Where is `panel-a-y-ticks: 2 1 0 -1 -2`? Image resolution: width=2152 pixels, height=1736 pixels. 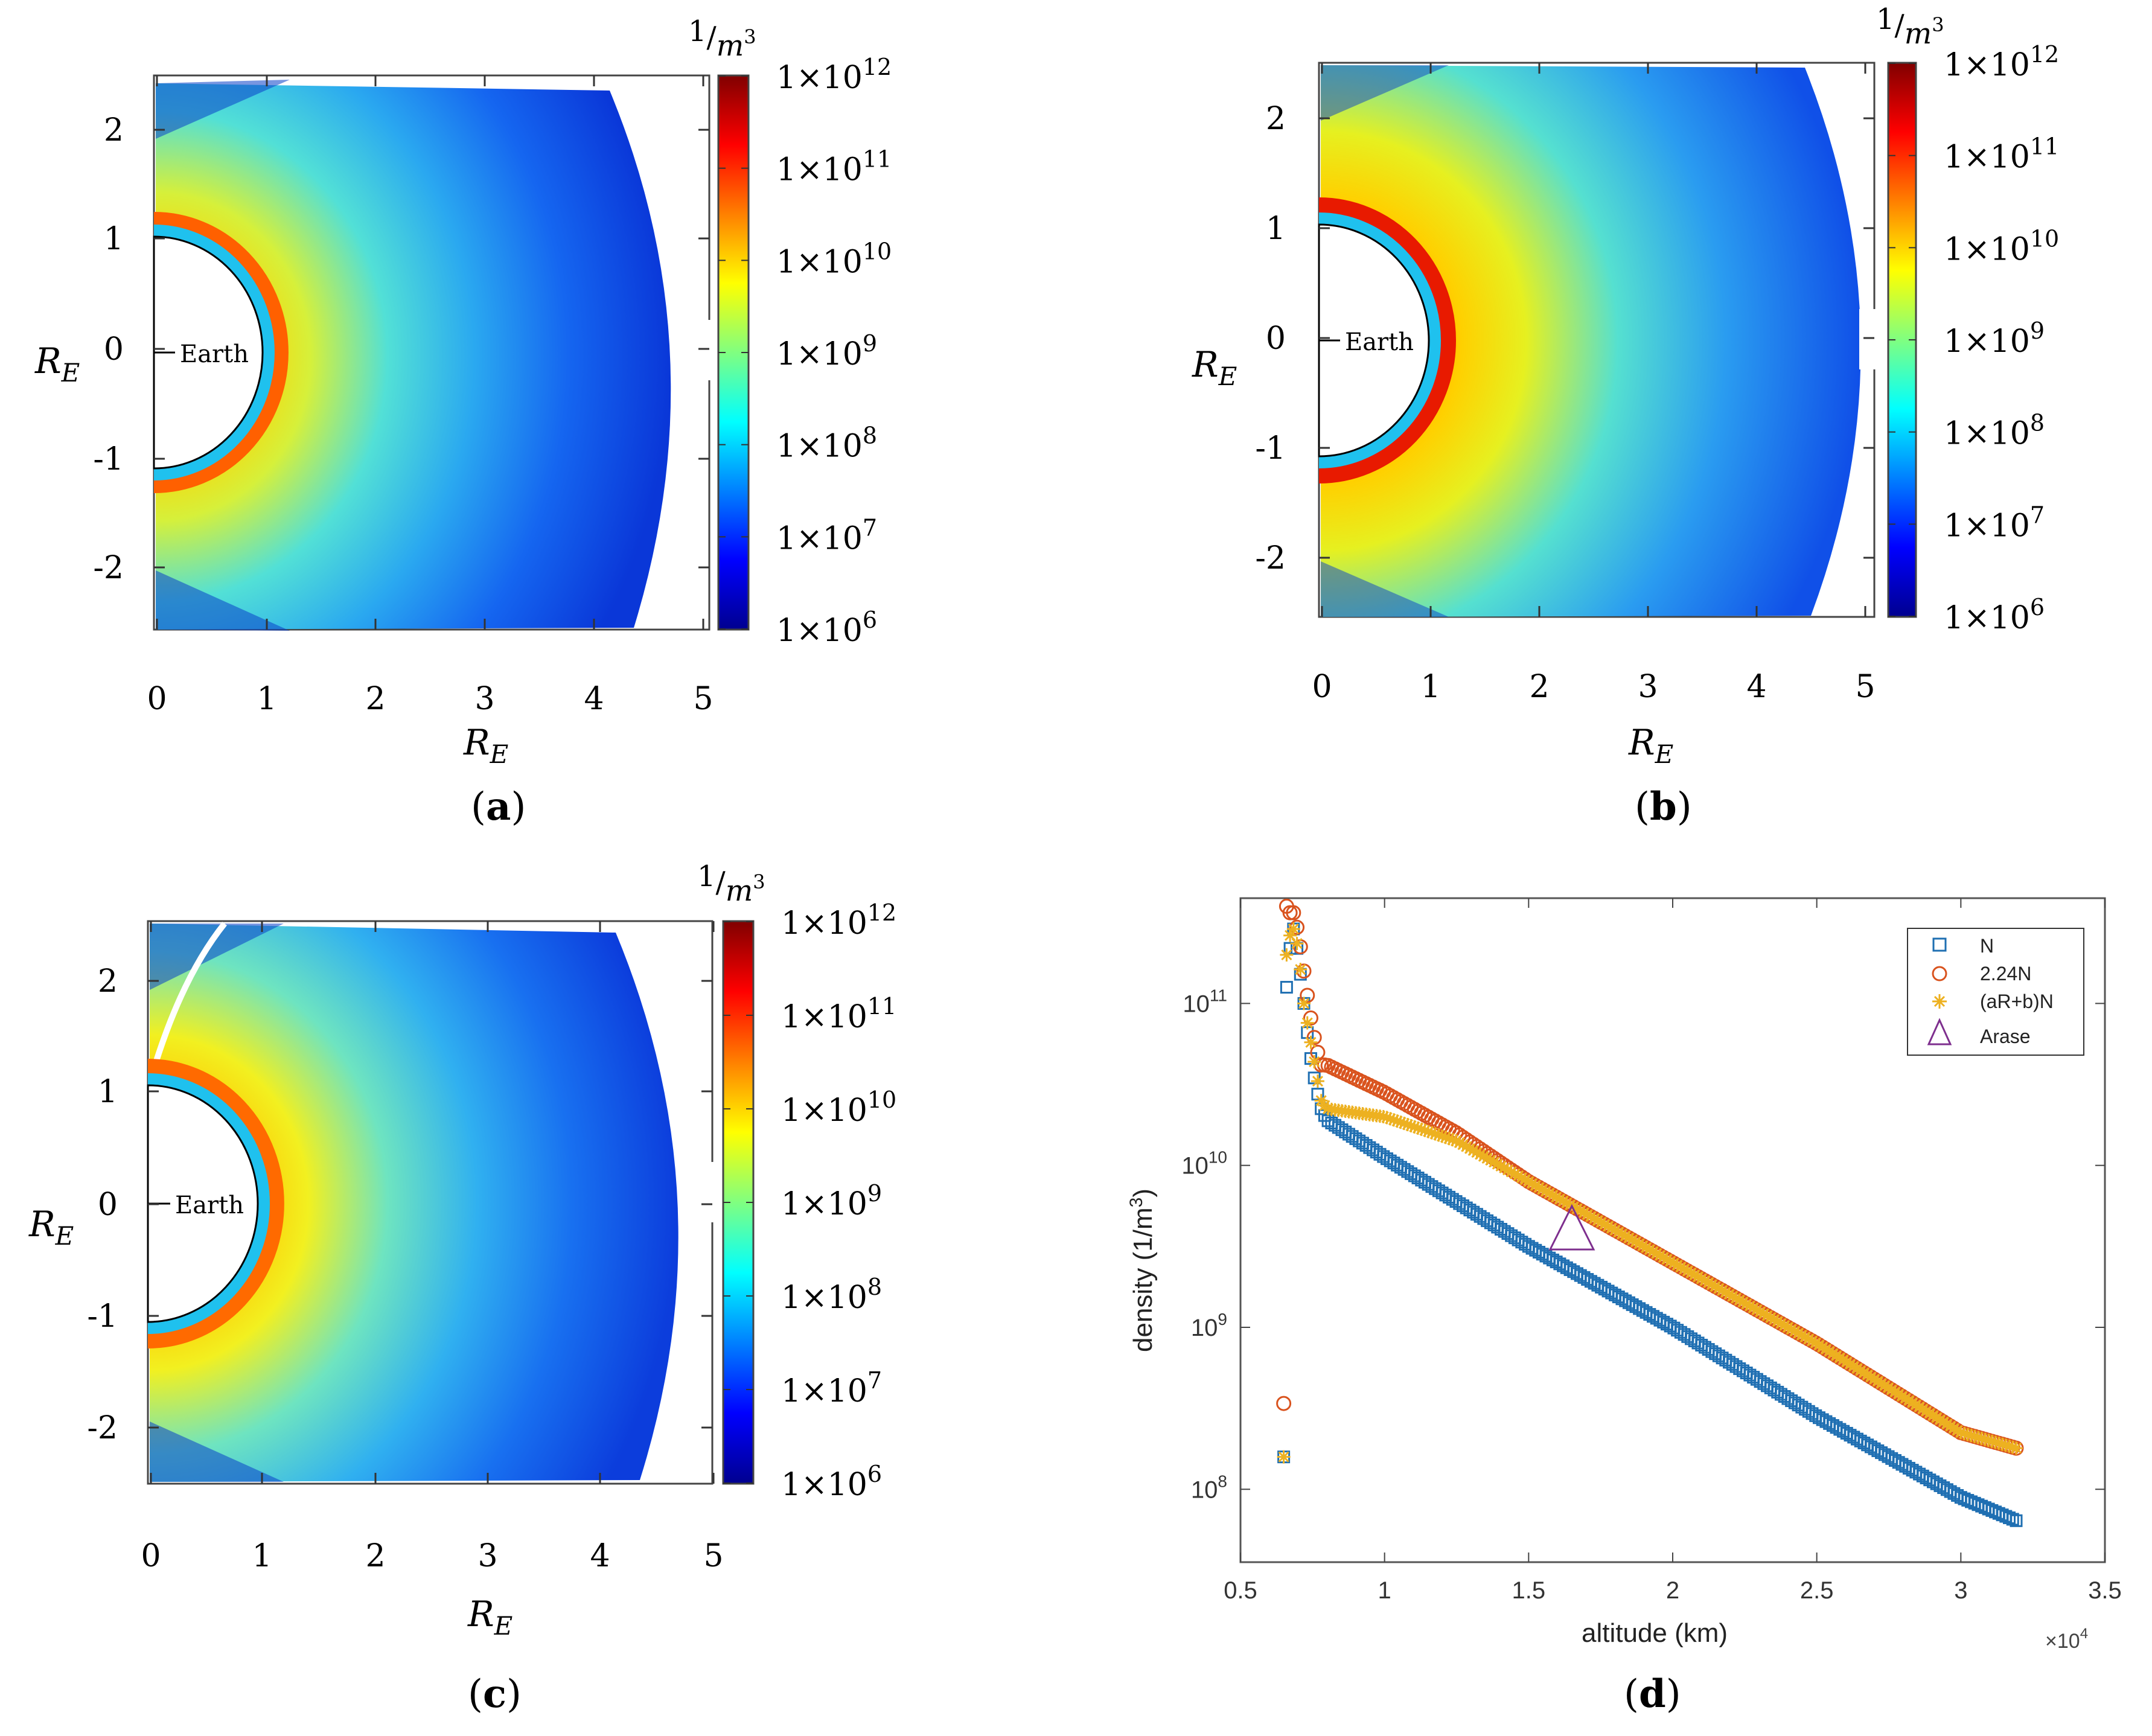 panel-a-y-ticks: 2 1 0 -1 -2 is located at coordinates (401, 349).